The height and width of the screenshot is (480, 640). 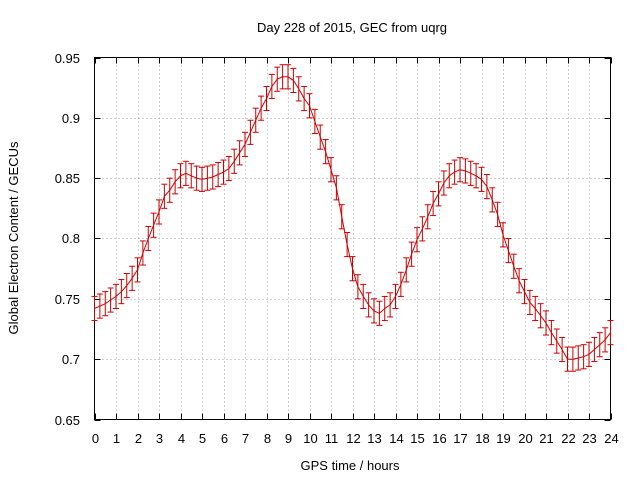 I want to click on x-tick-label: 12, so click(x=353, y=438).